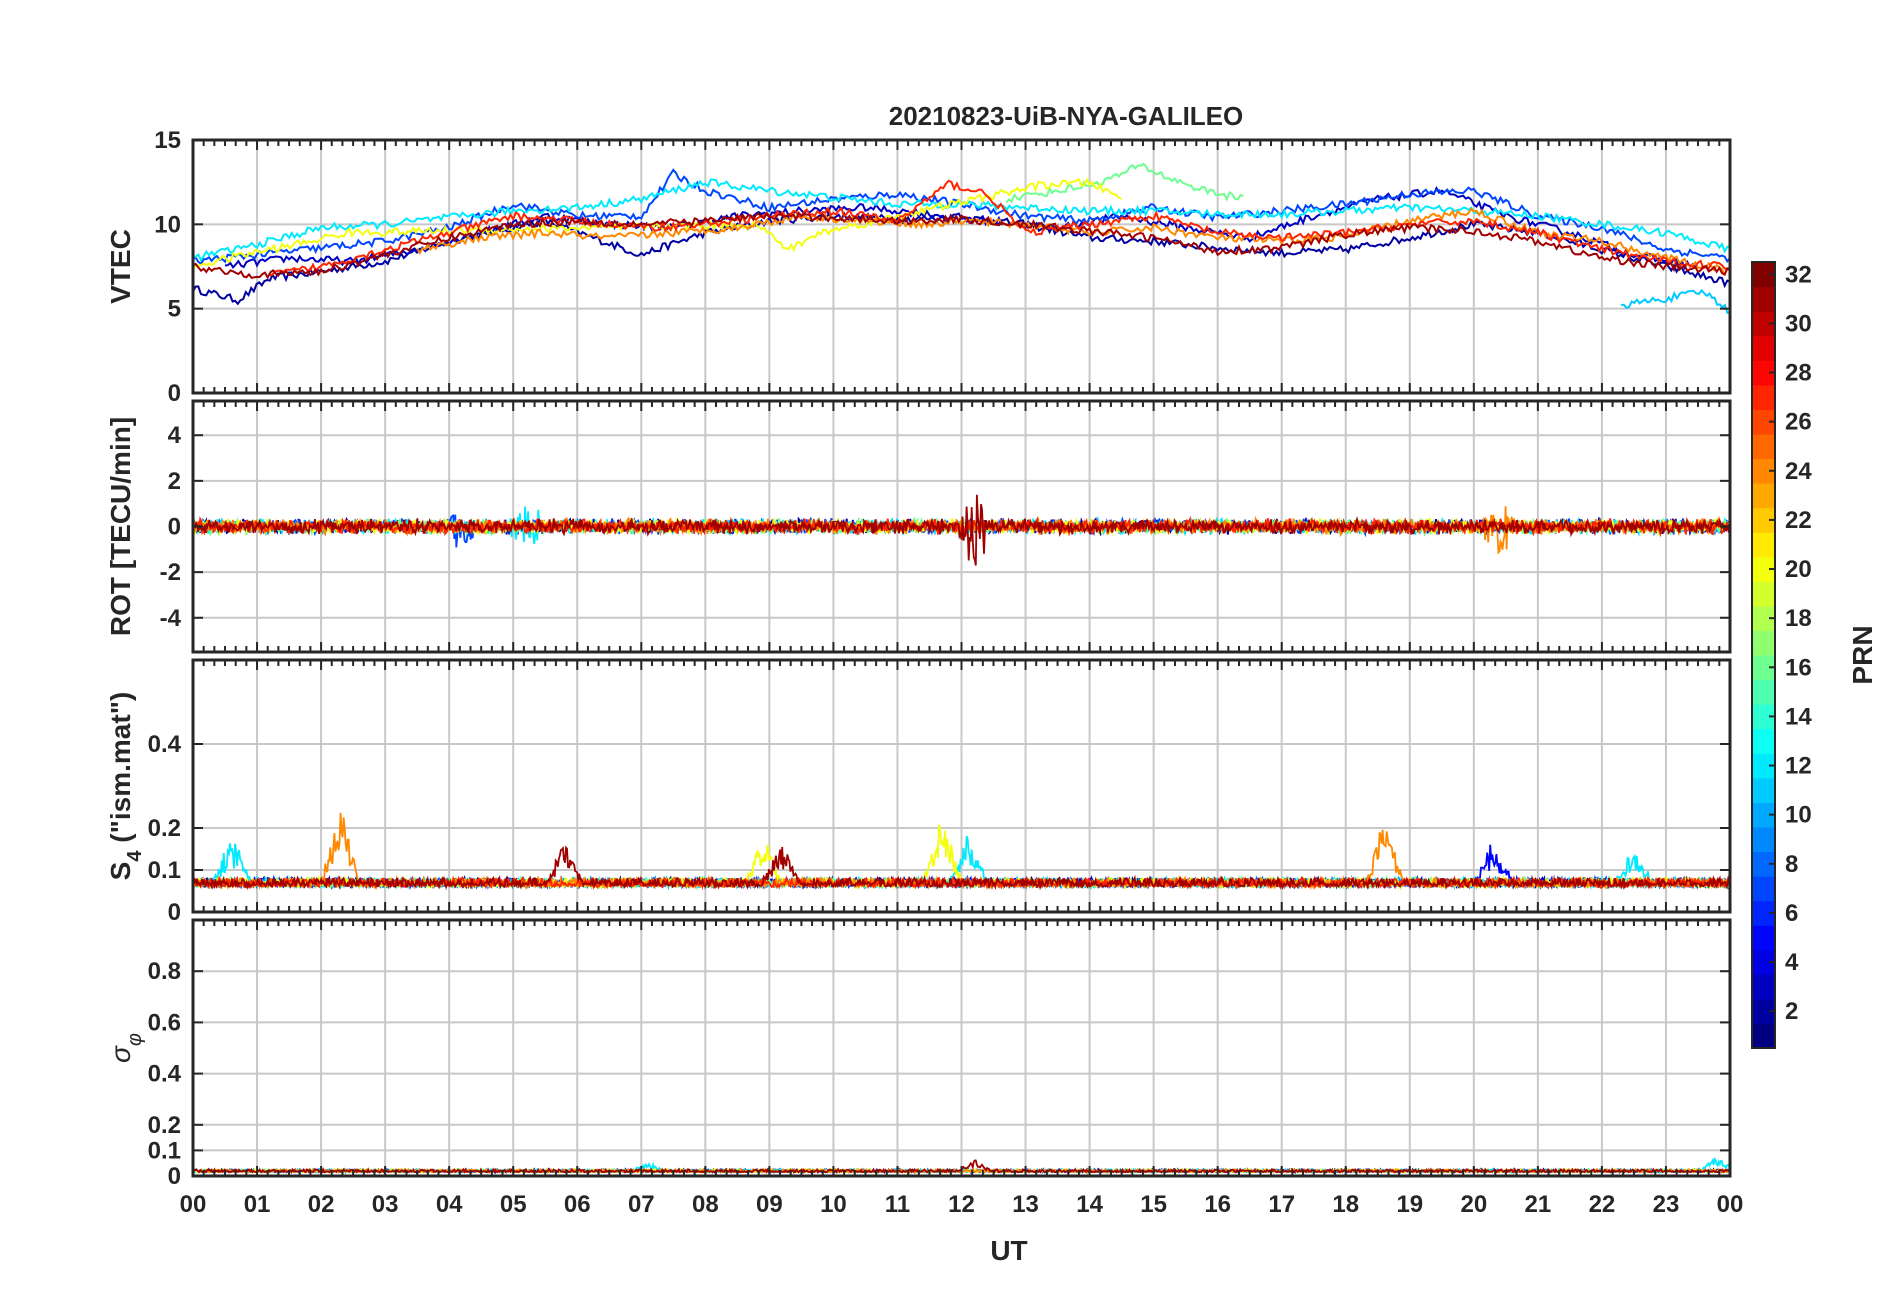 The image size is (1902, 1292). I want to click on y-tick-label: 0.8, so click(164, 971).